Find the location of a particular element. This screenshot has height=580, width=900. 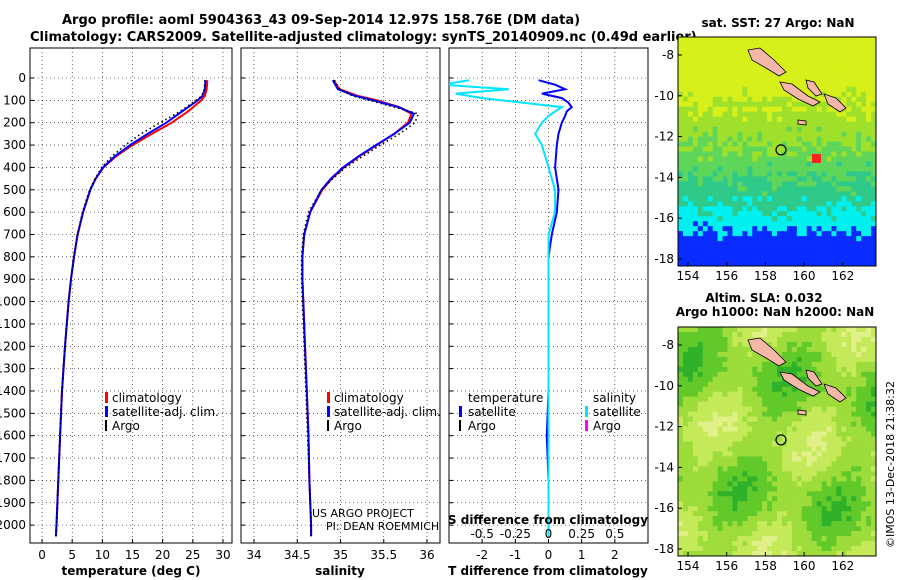

difference-xlabel: T difference from climatology is located at coordinates (548, 571).